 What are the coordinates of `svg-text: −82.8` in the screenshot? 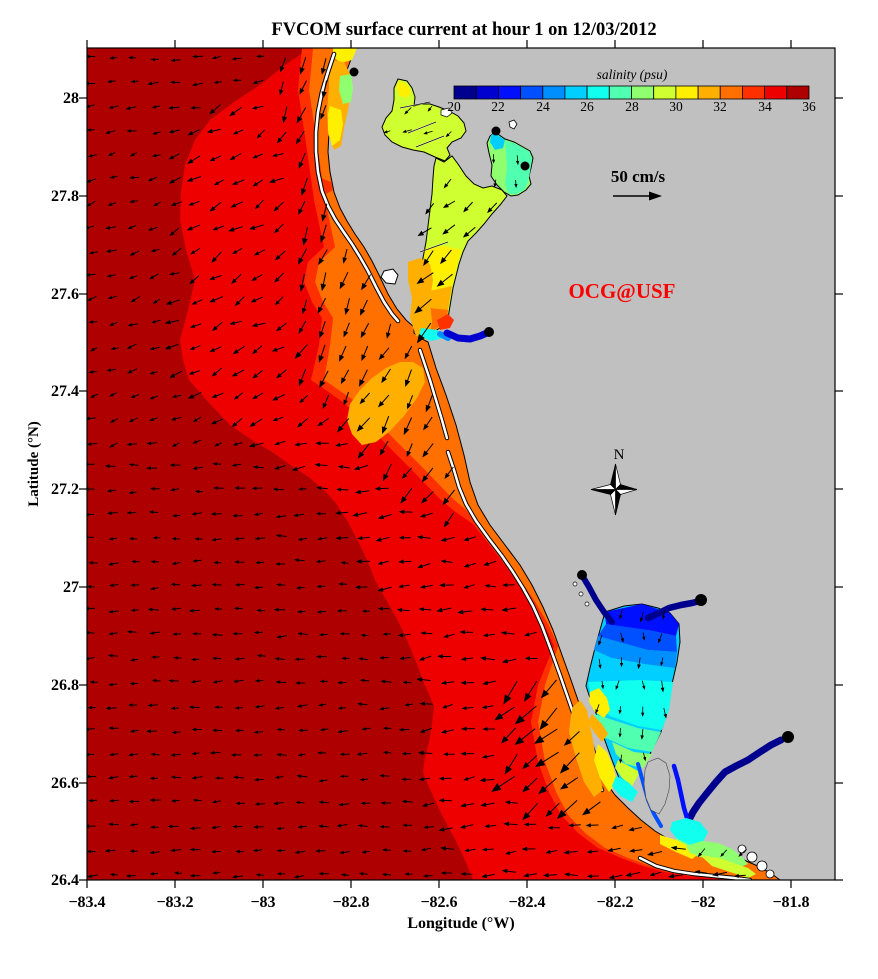 It's located at (350, 902).